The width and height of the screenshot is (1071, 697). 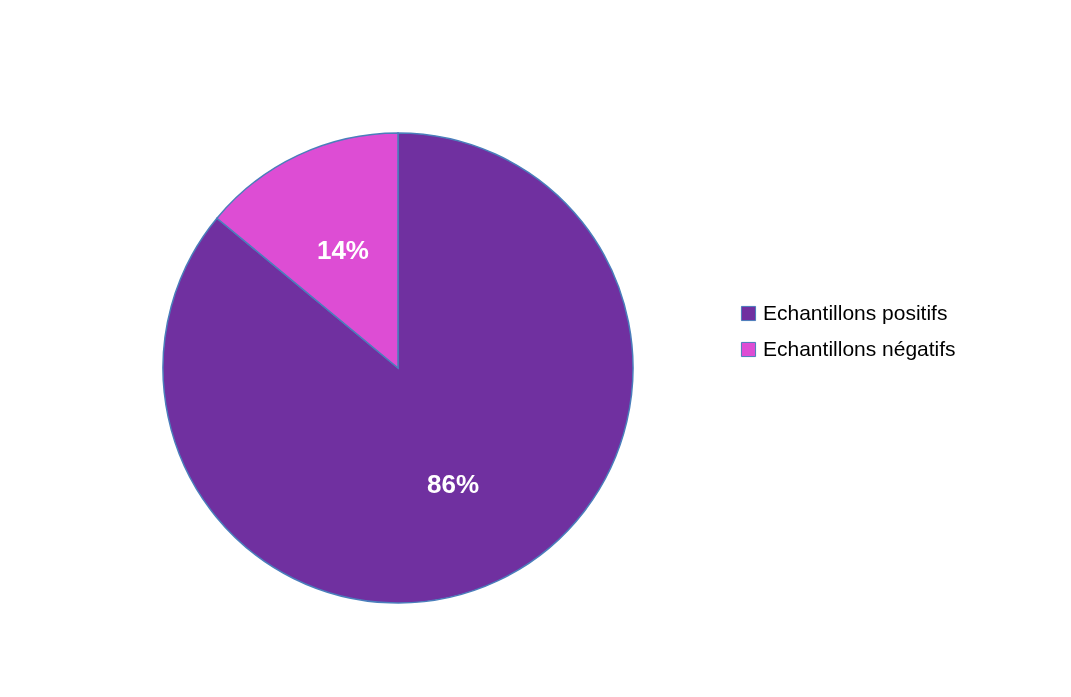 I want to click on data-label: 14%, so click(x=342, y=250).